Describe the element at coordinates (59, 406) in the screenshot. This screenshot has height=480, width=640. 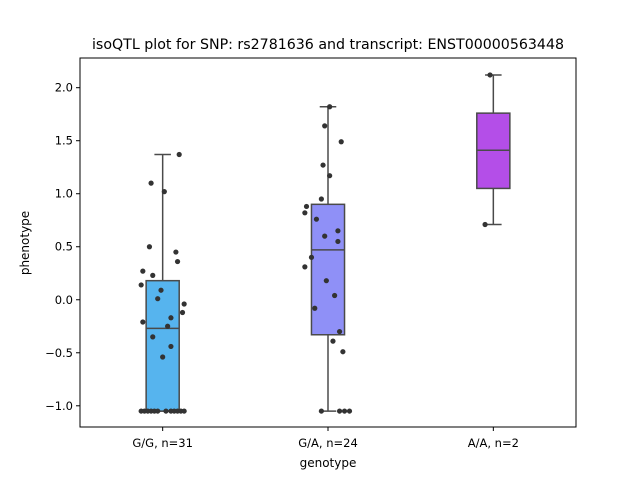
I see `y-tick-label: −1.0` at that location.